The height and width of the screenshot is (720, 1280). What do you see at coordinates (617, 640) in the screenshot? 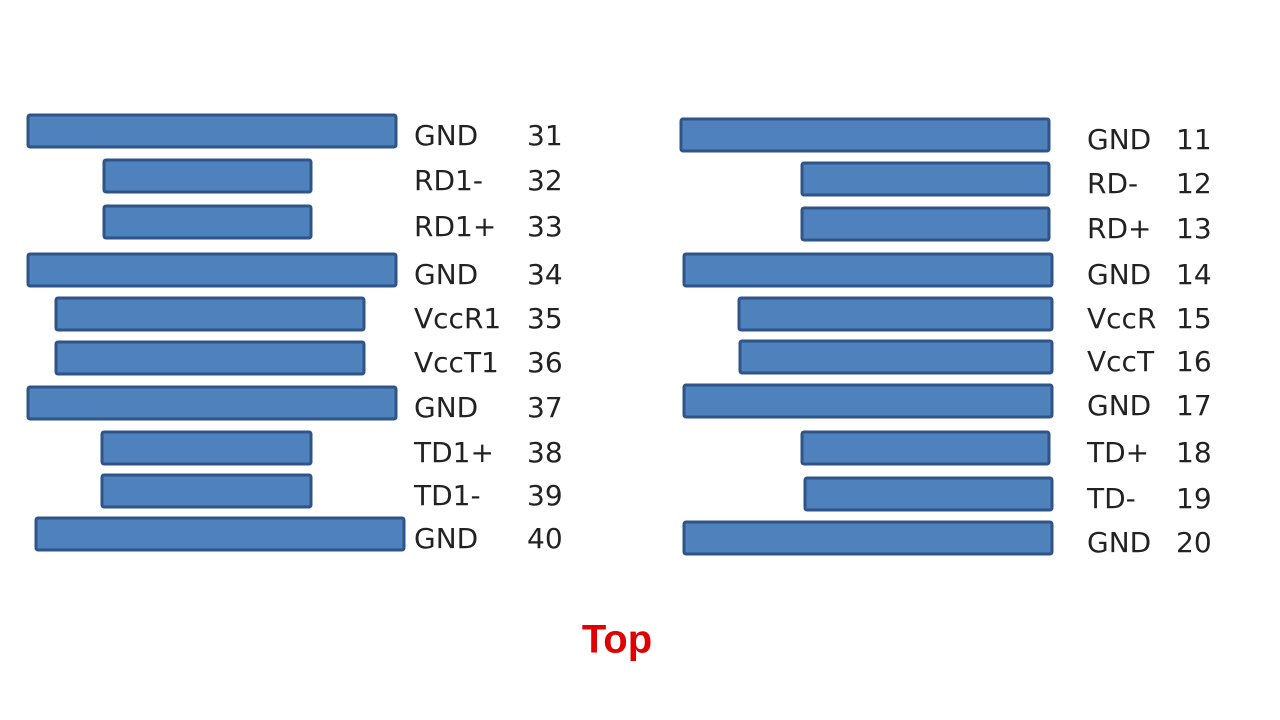
I see `caption: Top` at bounding box center [617, 640].